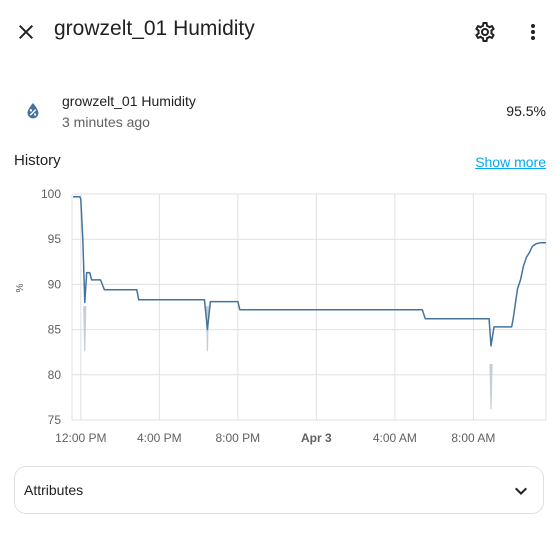  I want to click on y-tick-label: 75, so click(55, 420).